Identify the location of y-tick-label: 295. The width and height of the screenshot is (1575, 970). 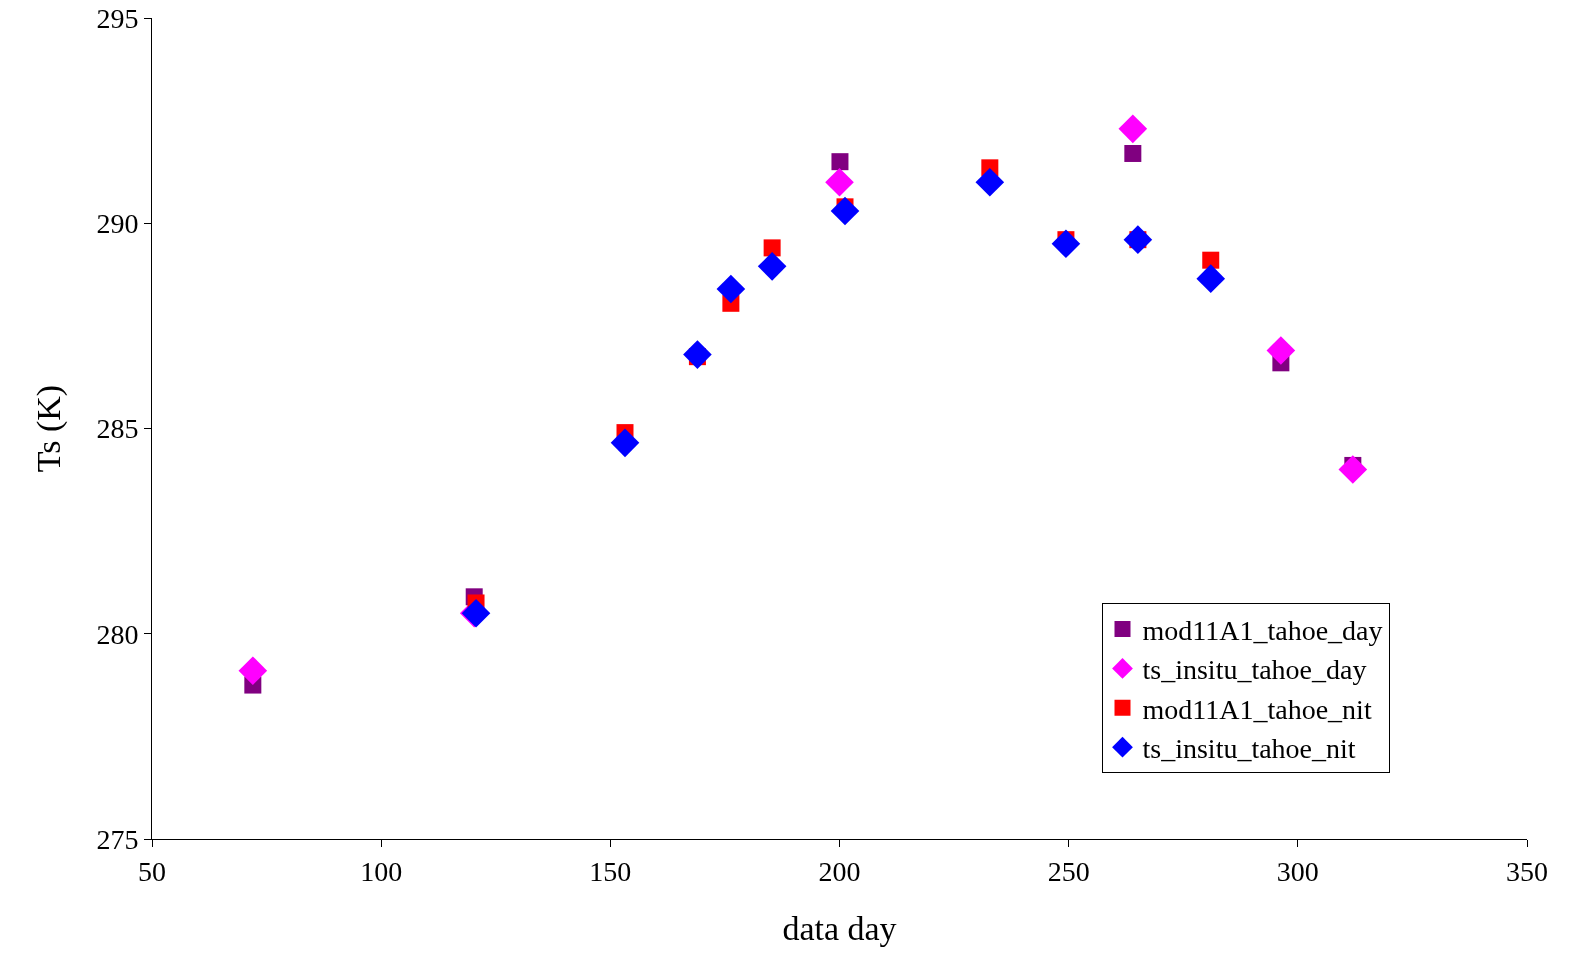
(117, 18).